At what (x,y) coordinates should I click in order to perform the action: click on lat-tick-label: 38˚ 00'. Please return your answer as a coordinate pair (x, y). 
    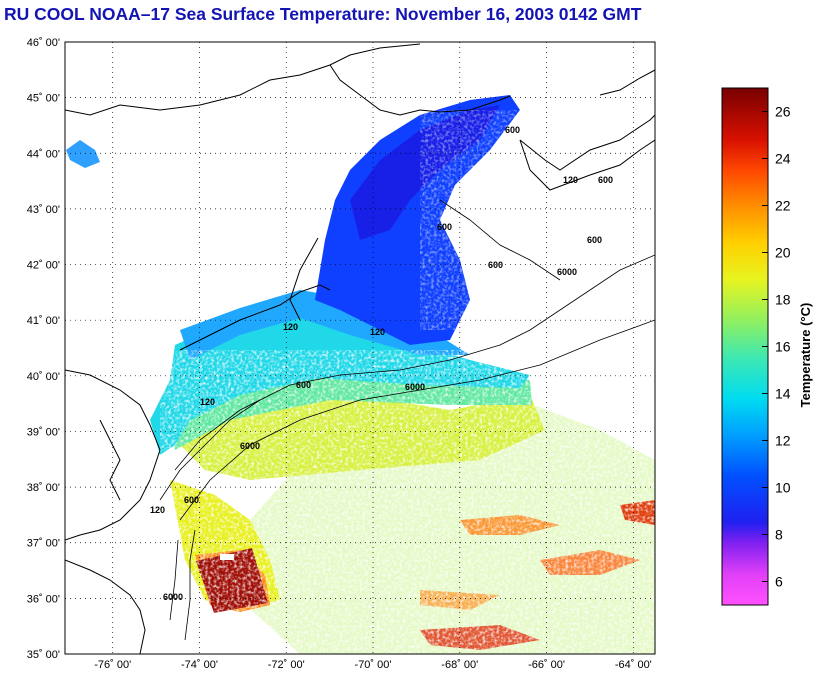
    Looking at the image, I should click on (43, 488).